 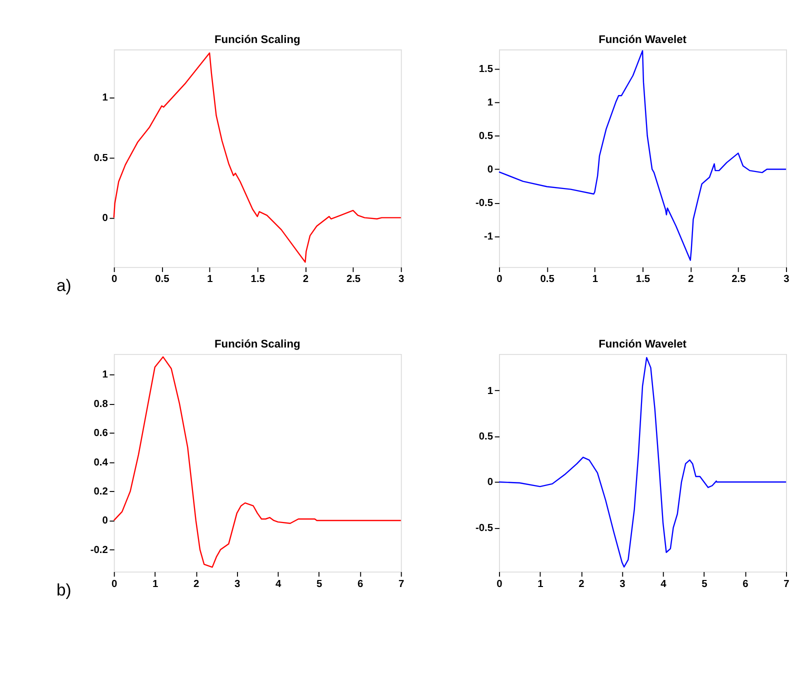 What do you see at coordinates (489, 236) in the screenshot?
I see `y-tick-label: -1` at bounding box center [489, 236].